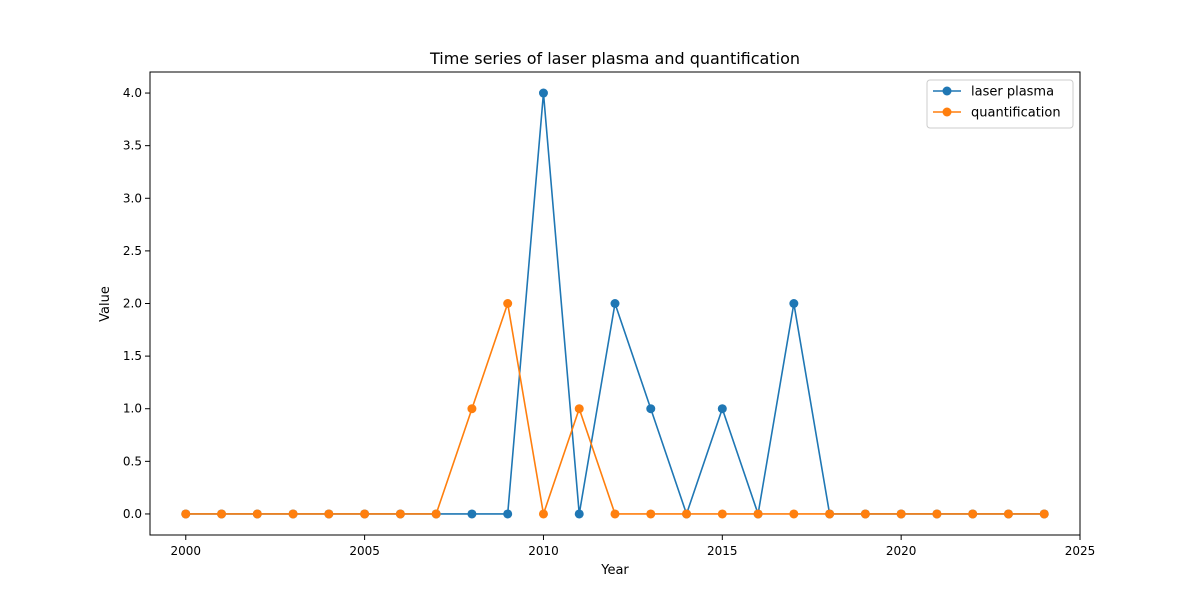 The image size is (1200, 600). I want to click on y-tick-label: 2.5, so click(132, 251).